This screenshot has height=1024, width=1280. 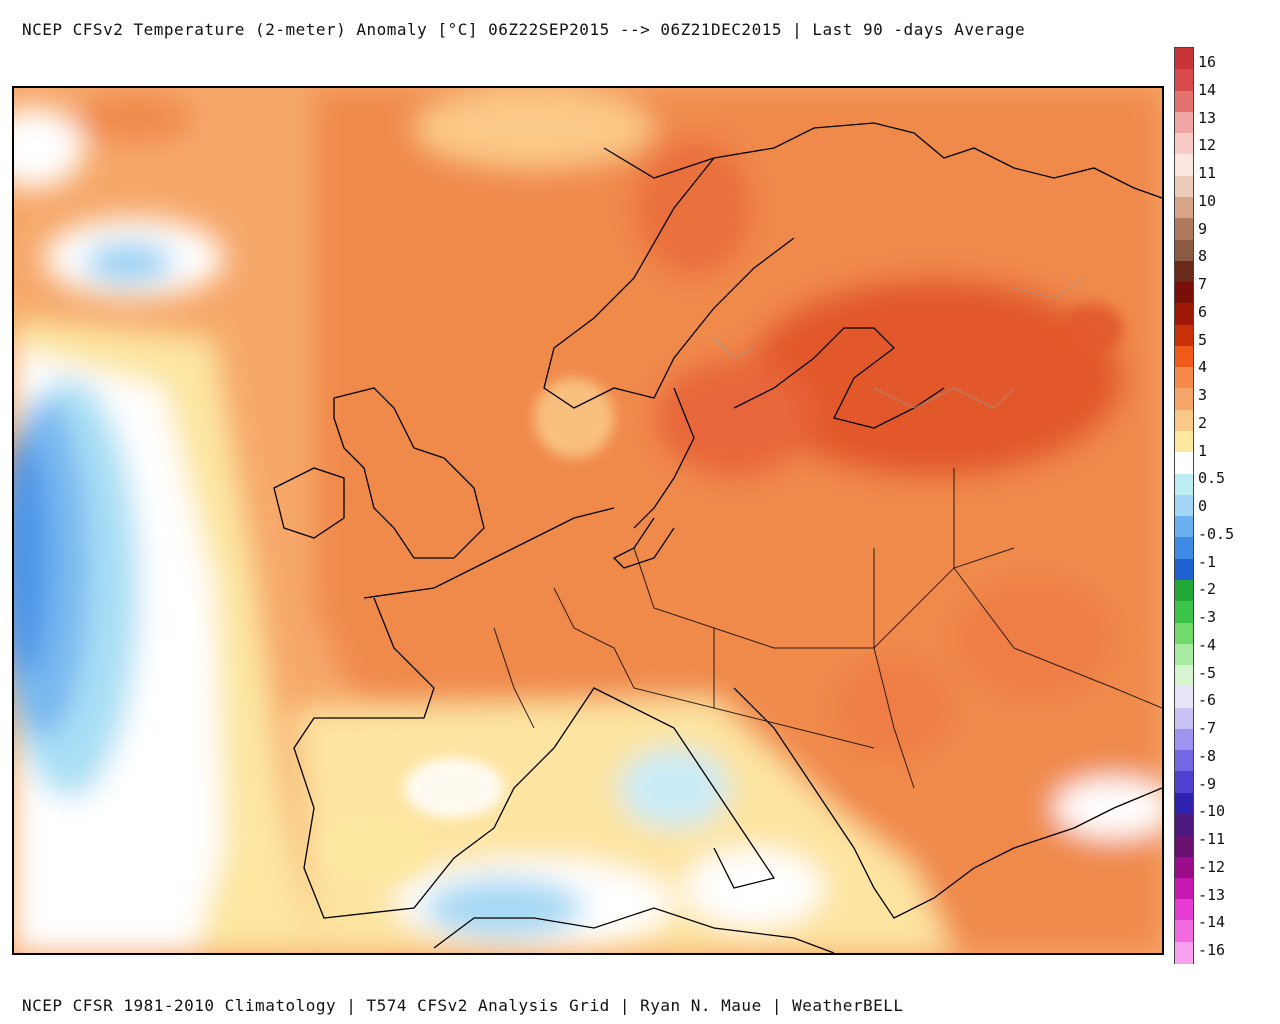 I want to click on color-scale-label: -16, so click(x=1212, y=950).